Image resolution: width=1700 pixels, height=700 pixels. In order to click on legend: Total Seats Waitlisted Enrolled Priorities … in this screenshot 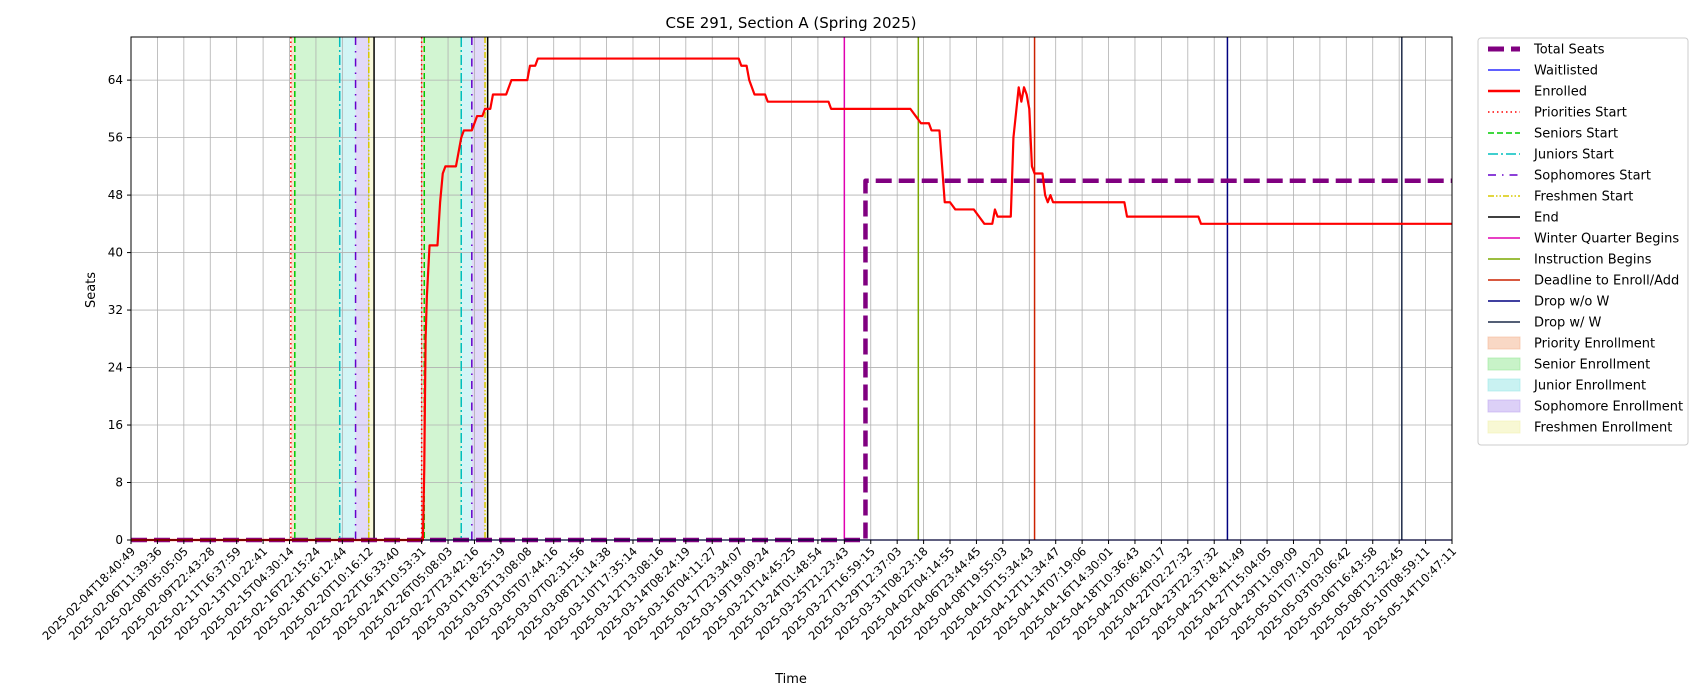, I will do `click(1583, 241)`.